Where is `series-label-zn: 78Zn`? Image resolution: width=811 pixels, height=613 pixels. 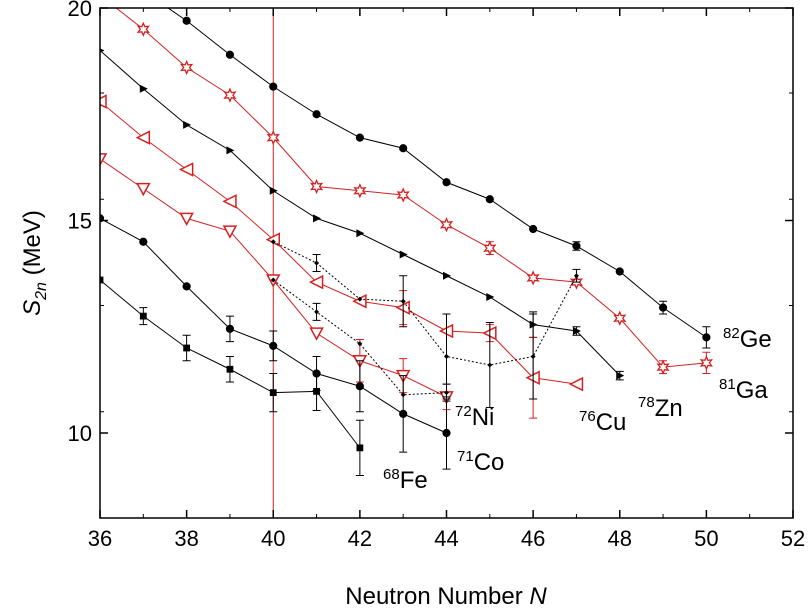 series-label-zn: 78Zn is located at coordinates (660, 408).